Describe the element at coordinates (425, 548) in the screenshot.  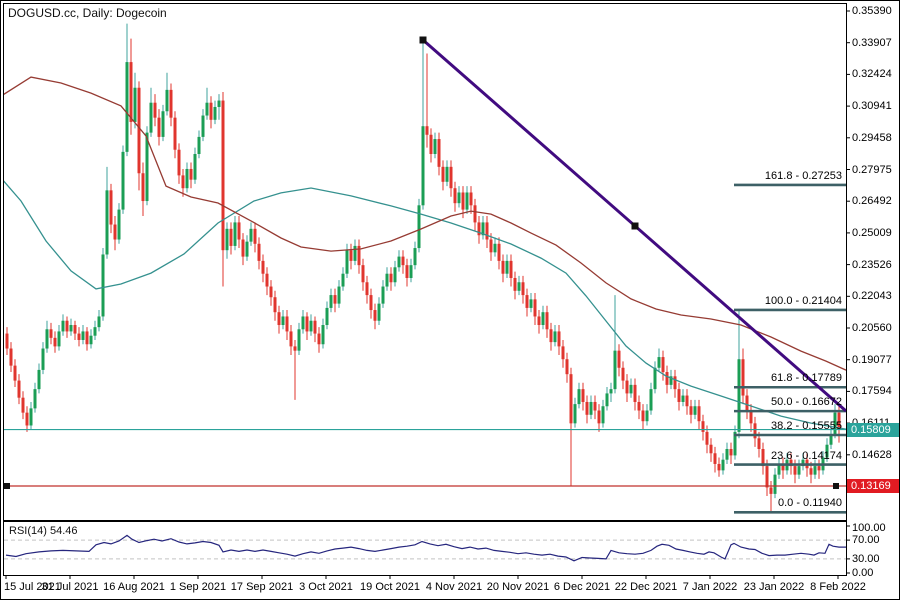
I see `rsi-panel-frame` at that location.